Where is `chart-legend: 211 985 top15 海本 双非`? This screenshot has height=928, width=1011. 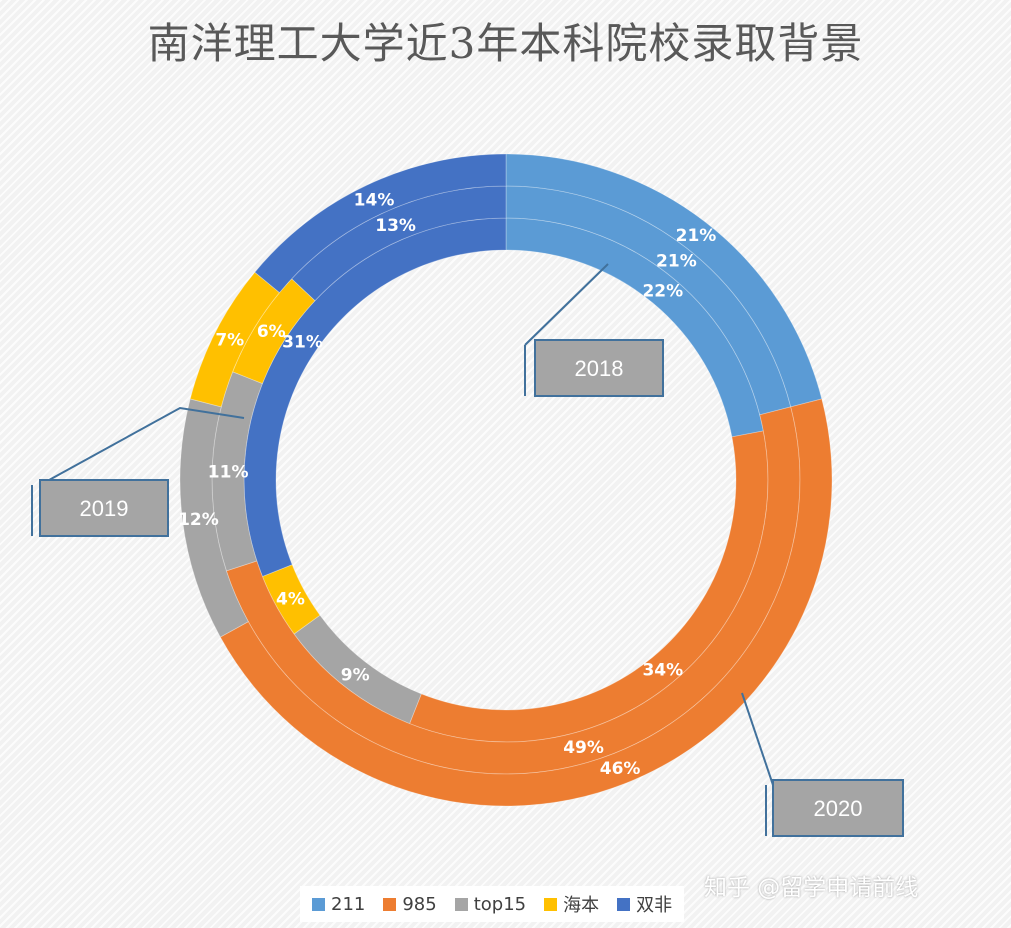
chart-legend: 211 985 top15 海本 双非 is located at coordinates (492, 904).